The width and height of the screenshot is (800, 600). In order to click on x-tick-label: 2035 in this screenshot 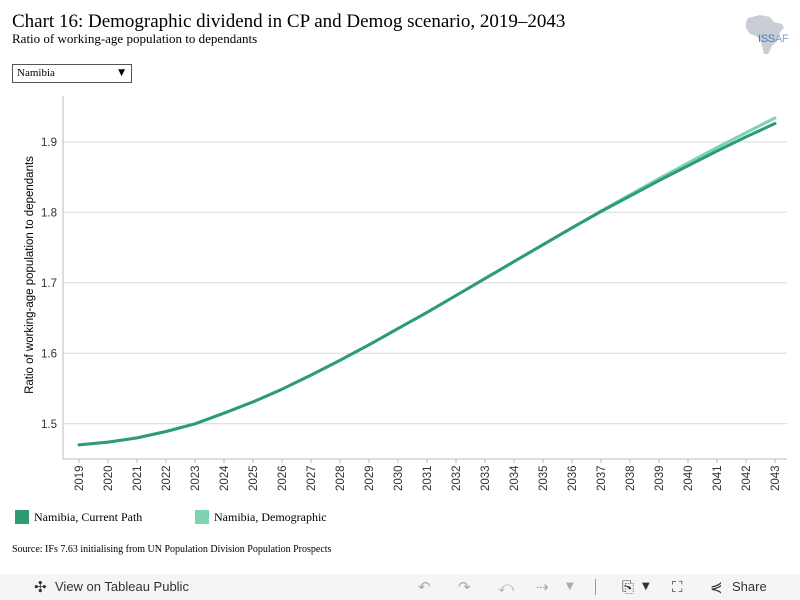, I will do `click(544, 478)`.